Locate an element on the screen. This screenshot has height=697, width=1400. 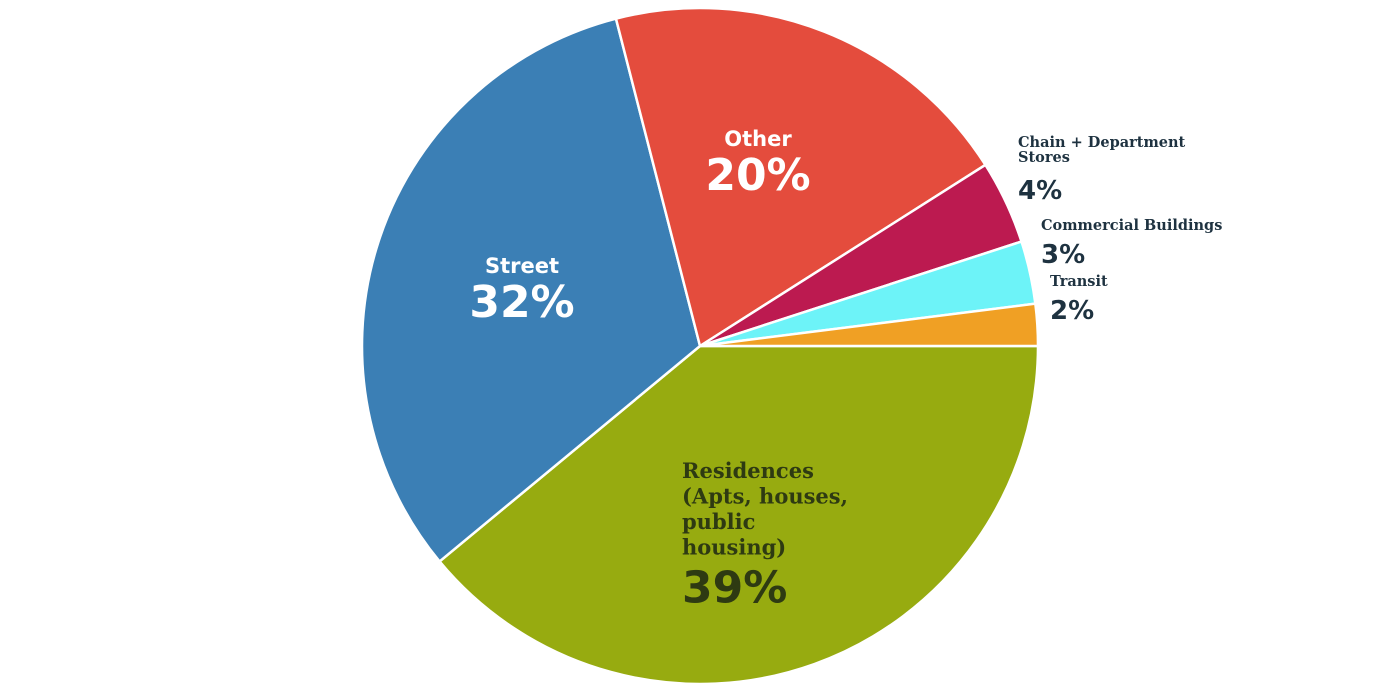
slice-value-other: 20% is located at coordinates (757, 175).